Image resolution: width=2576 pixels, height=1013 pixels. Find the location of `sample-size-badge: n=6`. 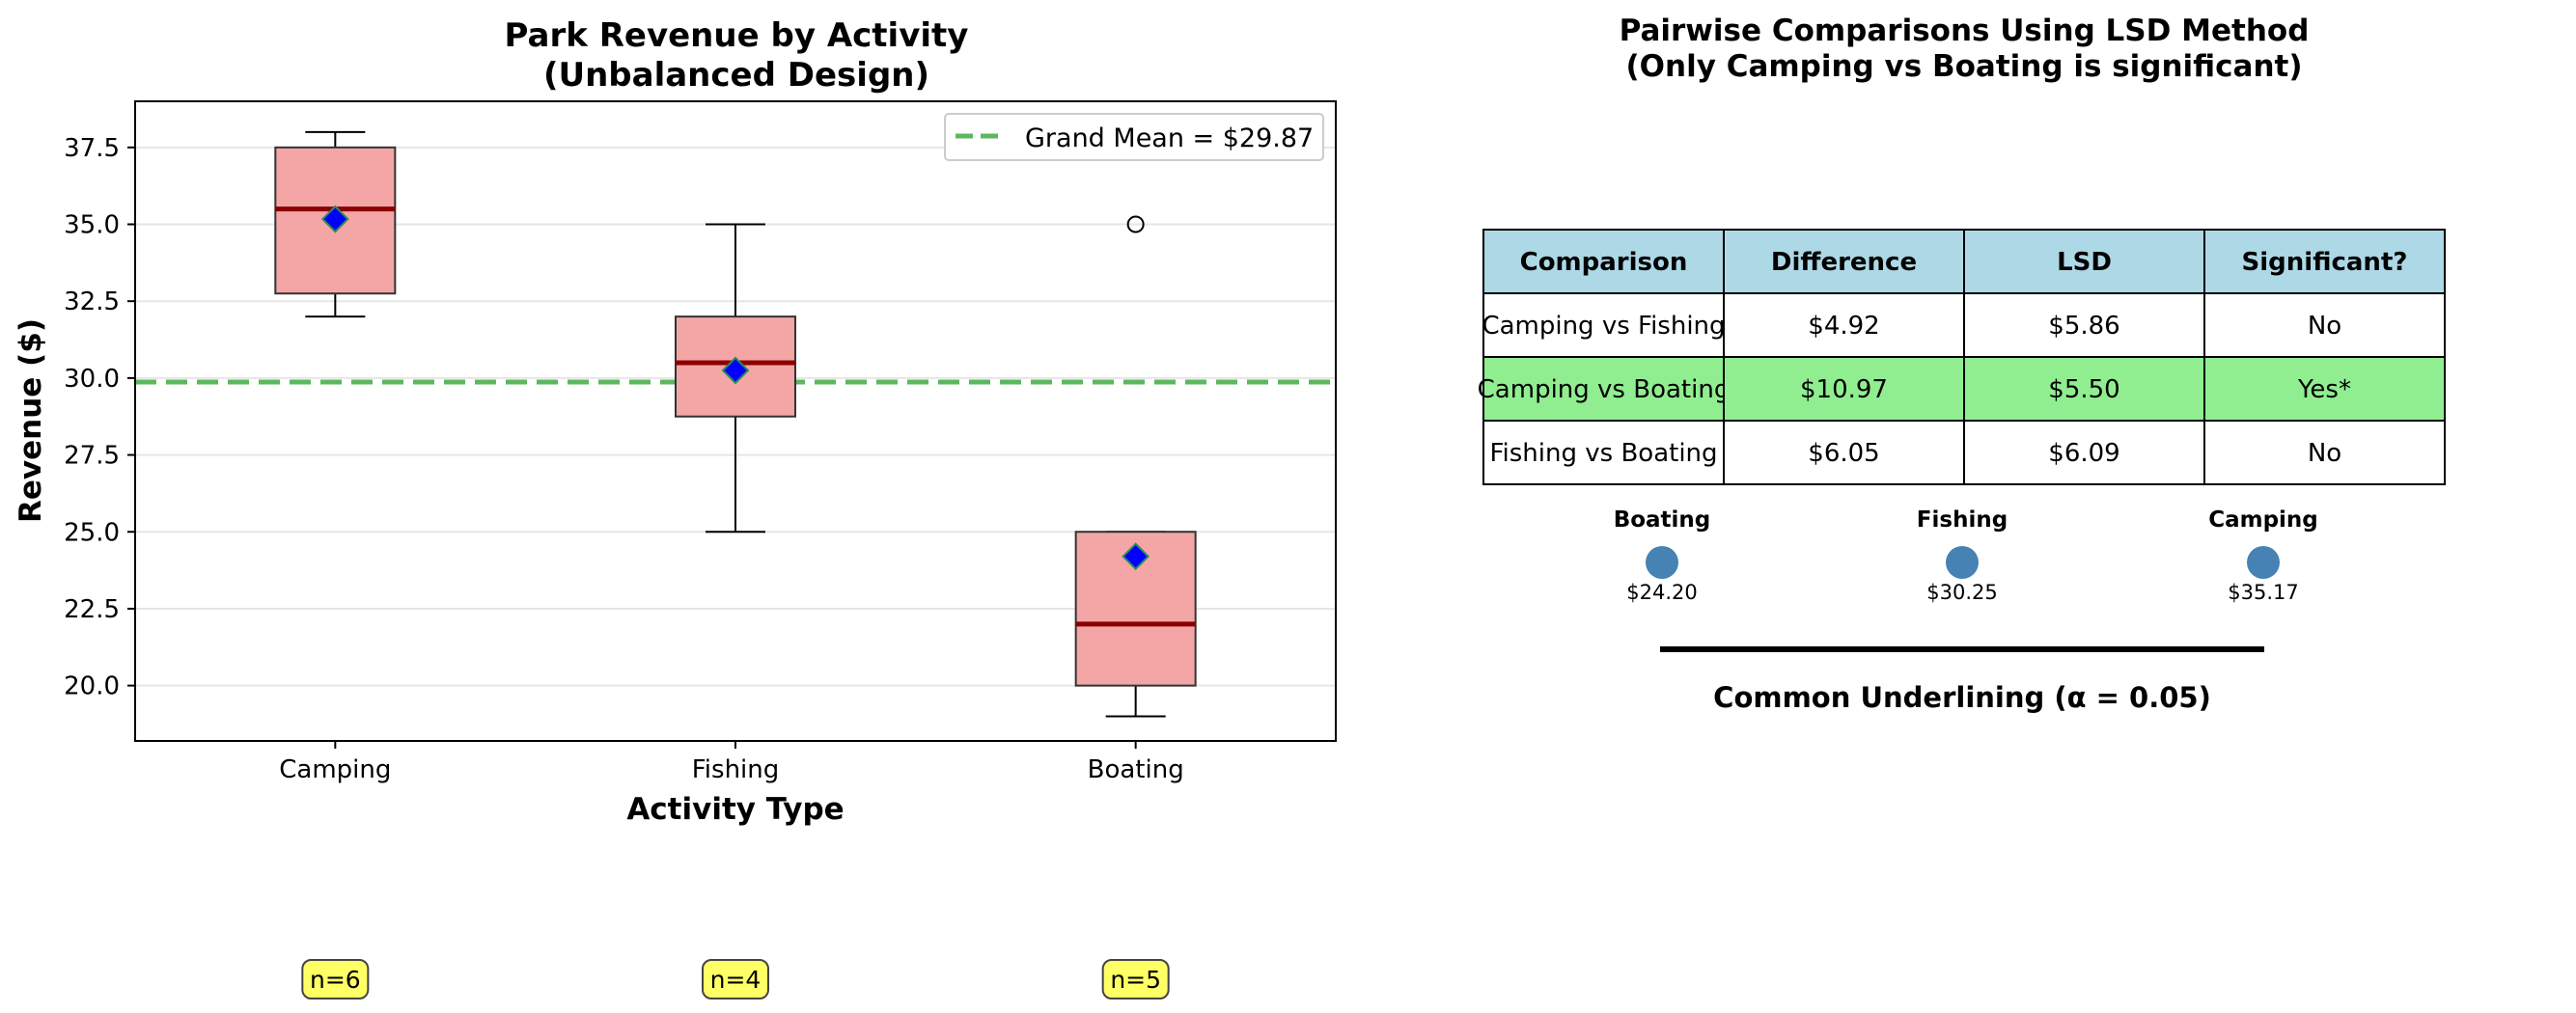

sample-size-badge: n=6 is located at coordinates (335, 979).